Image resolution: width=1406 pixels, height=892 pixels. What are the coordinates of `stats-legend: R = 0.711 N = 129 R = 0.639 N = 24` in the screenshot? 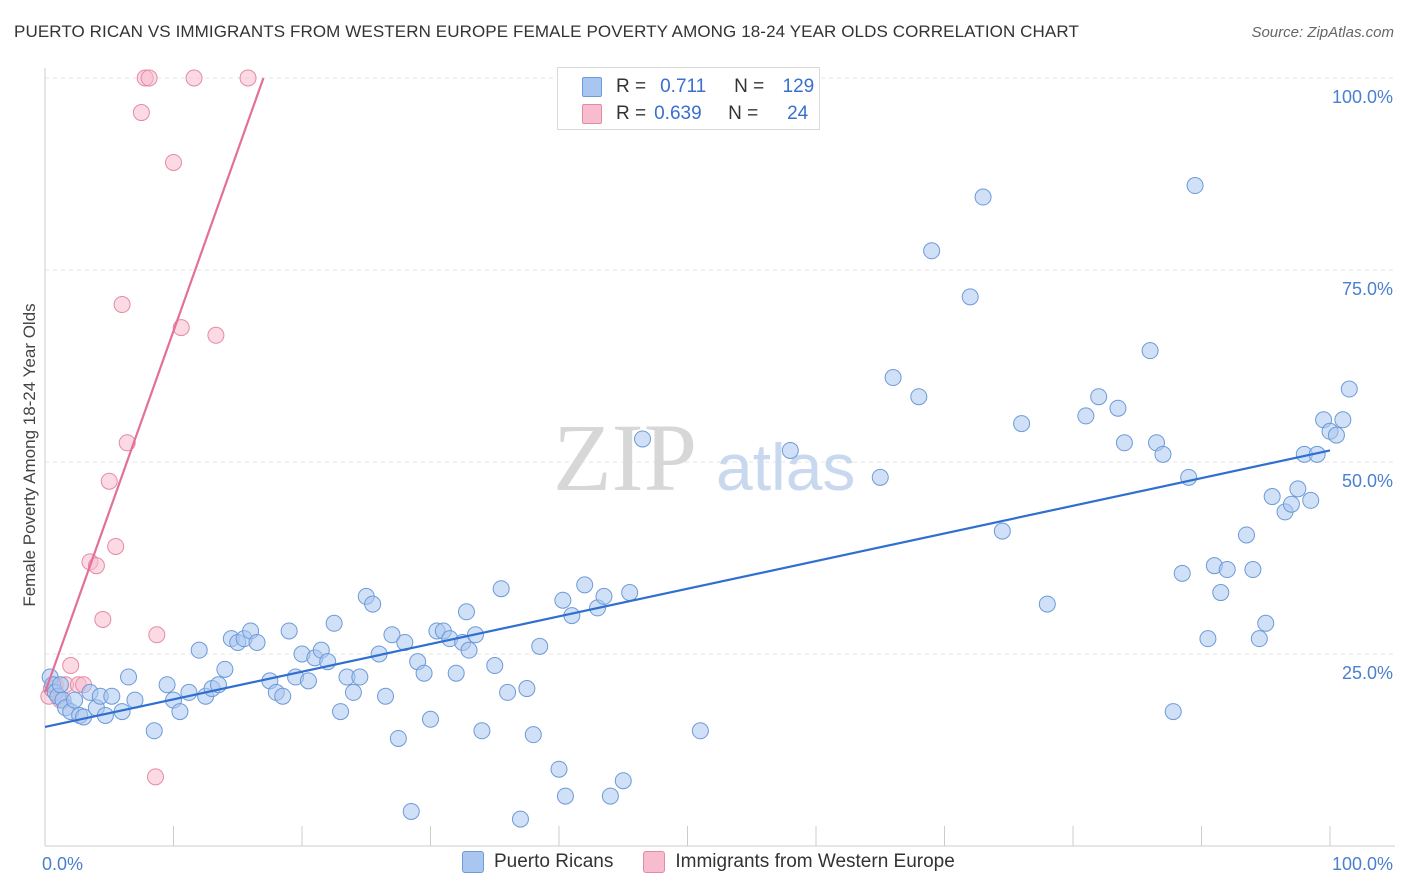 It's located at (688, 98).